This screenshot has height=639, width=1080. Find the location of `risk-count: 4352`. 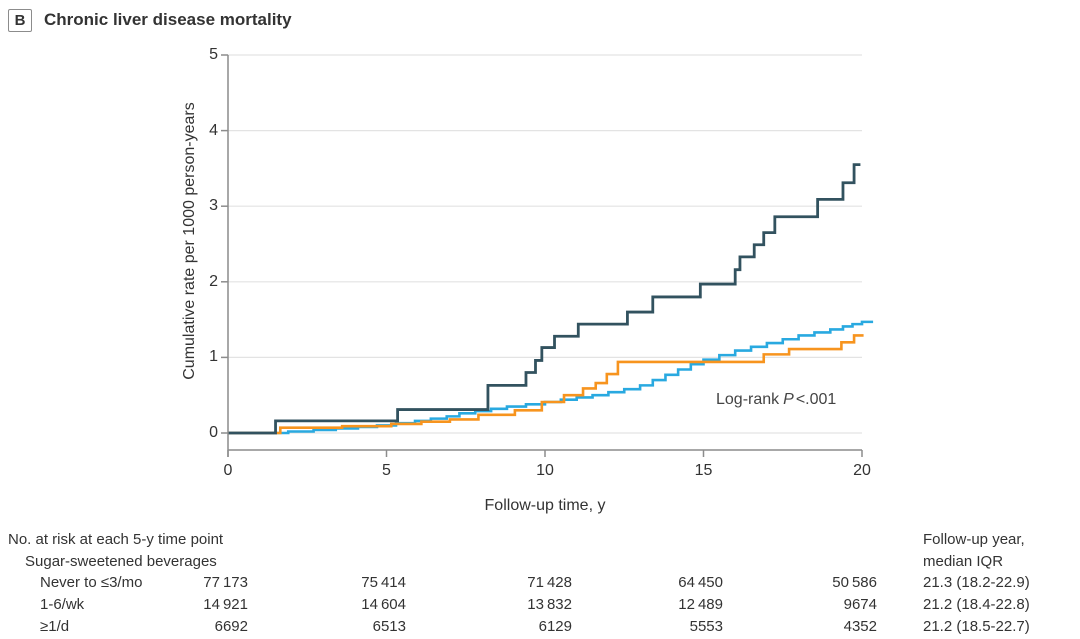

risk-count: 4352 is located at coordinates (860, 626).